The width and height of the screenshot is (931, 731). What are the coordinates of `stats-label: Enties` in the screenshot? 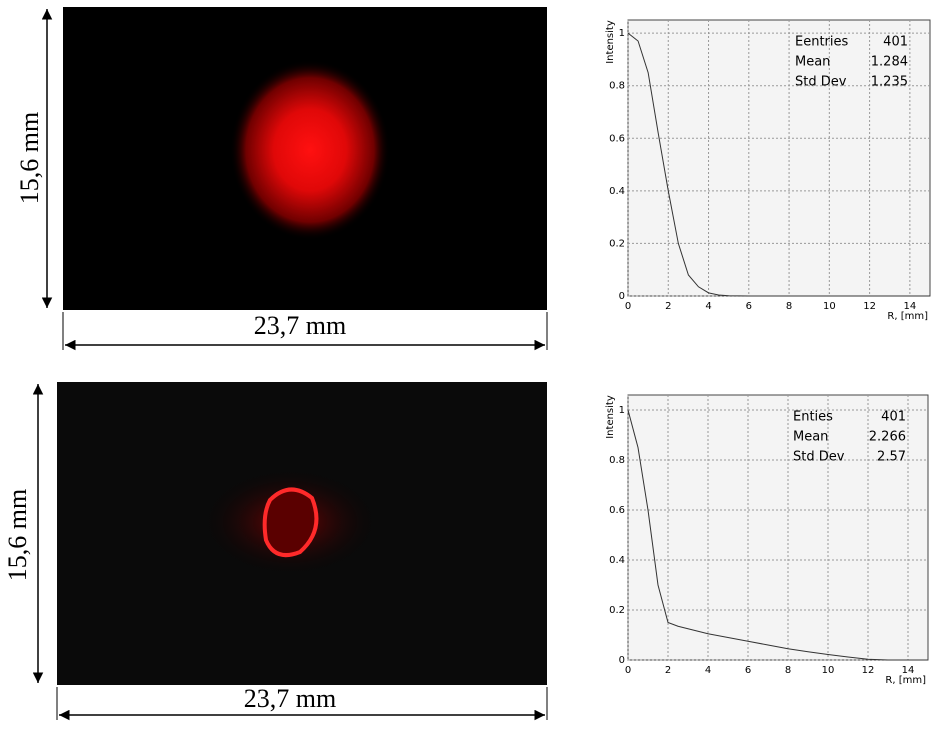 It's located at (813, 417).